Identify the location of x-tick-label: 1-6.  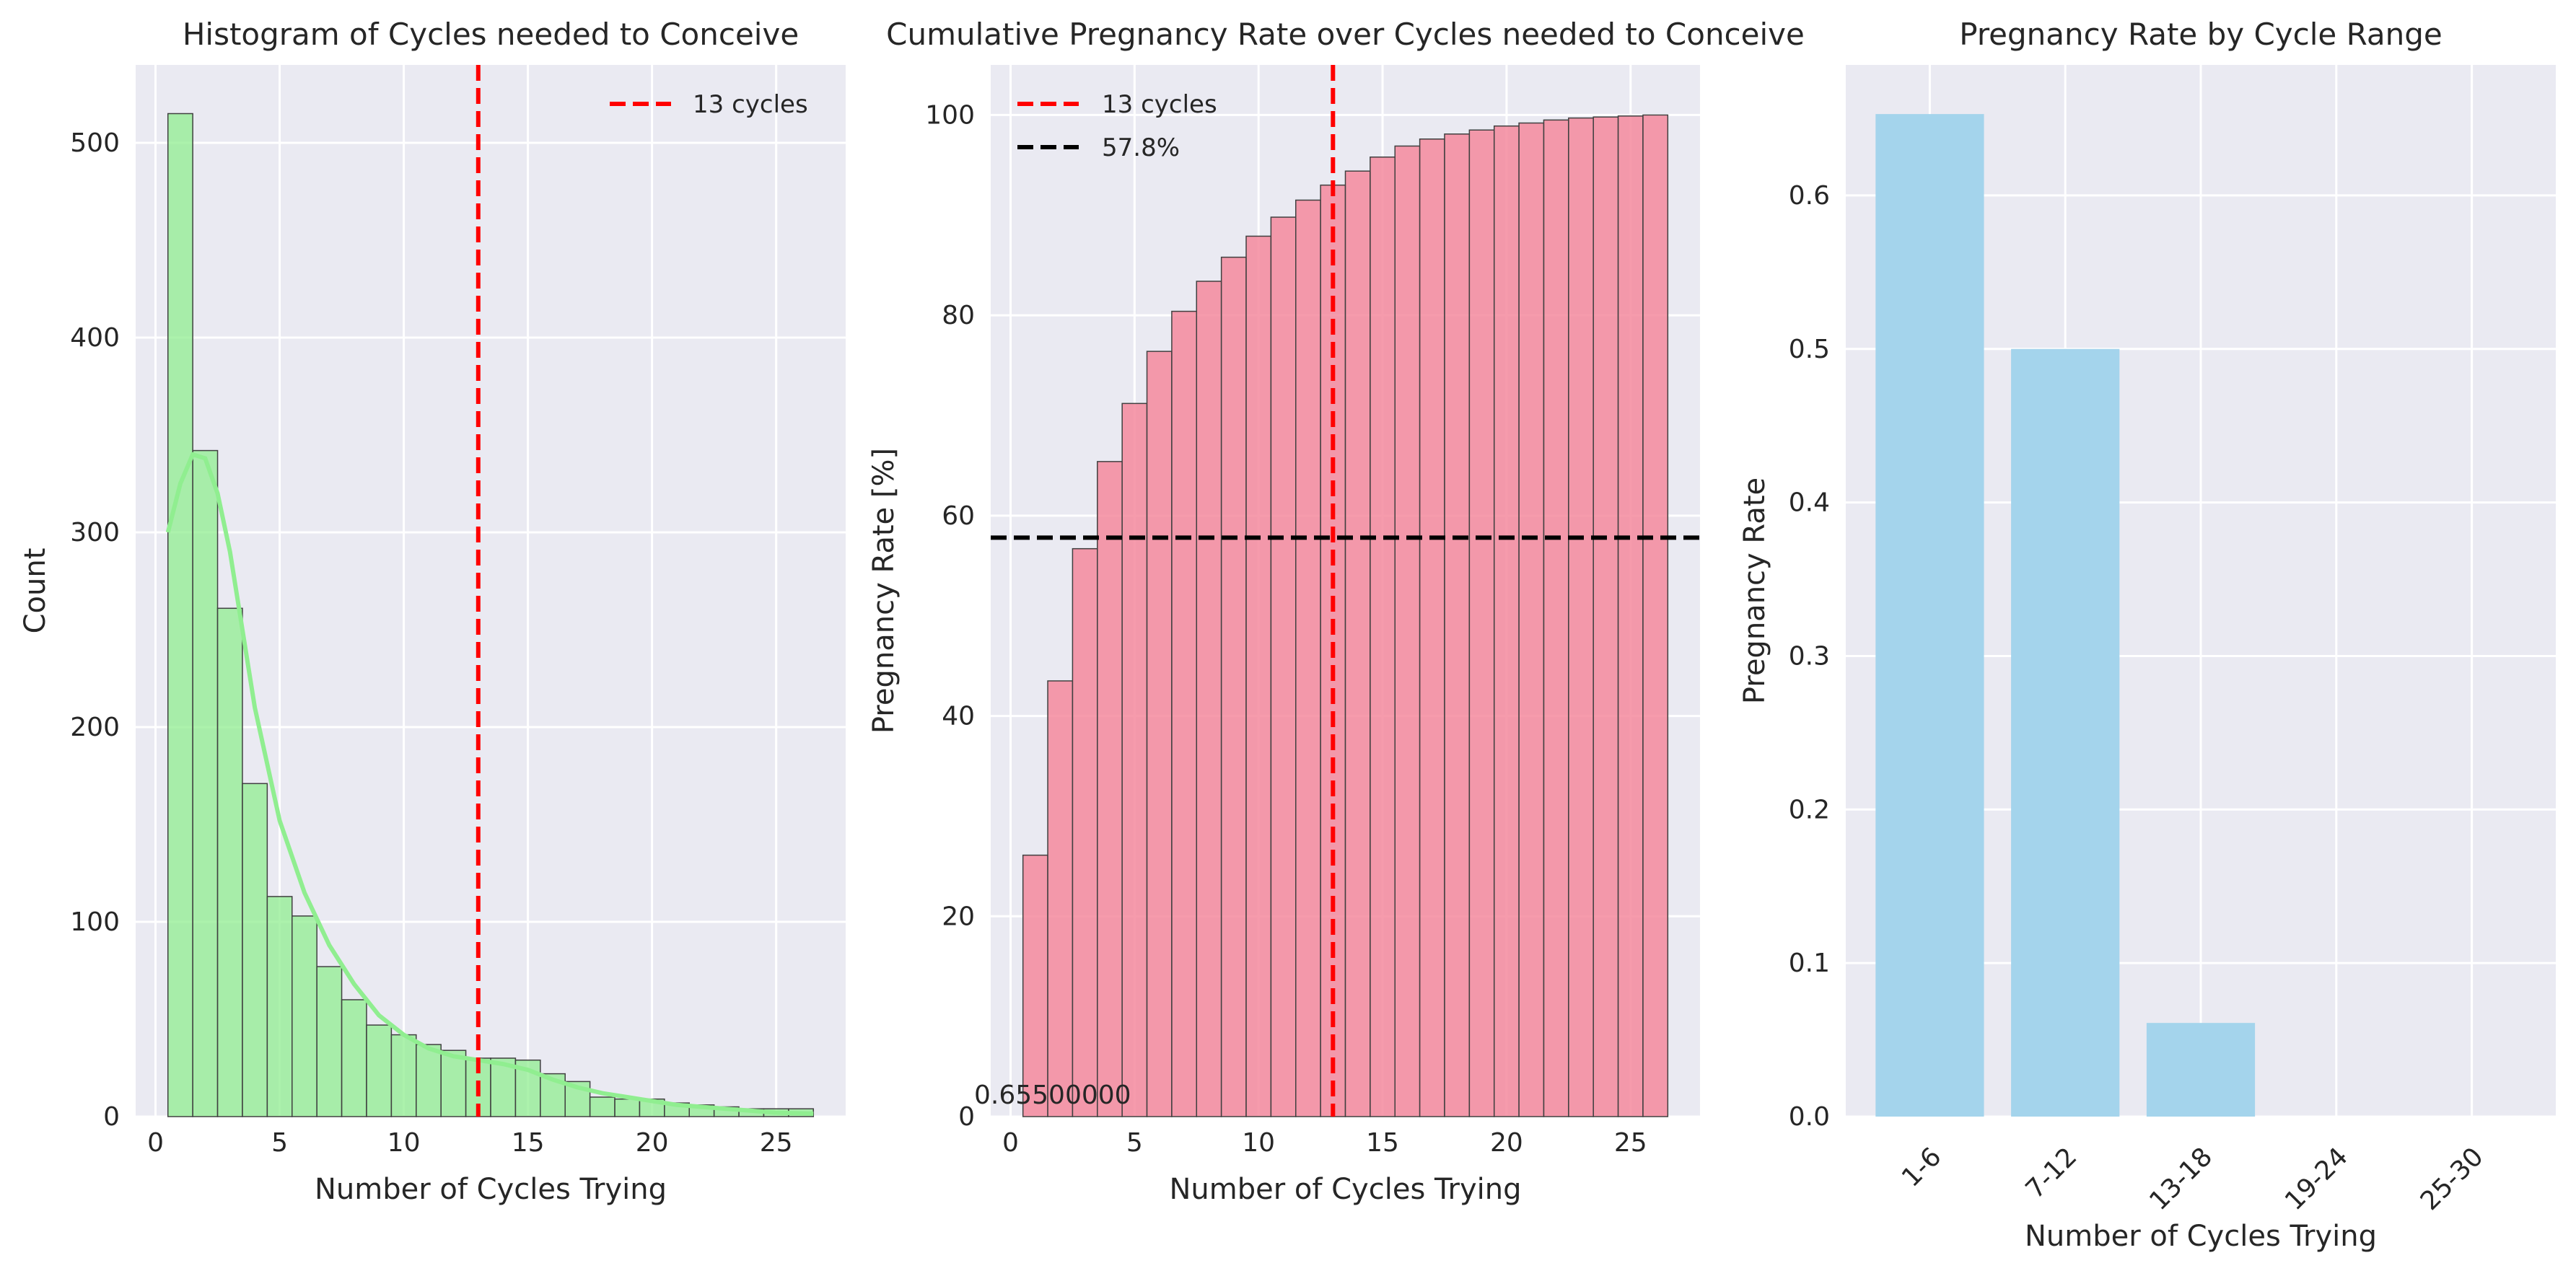
(1922, 1167).